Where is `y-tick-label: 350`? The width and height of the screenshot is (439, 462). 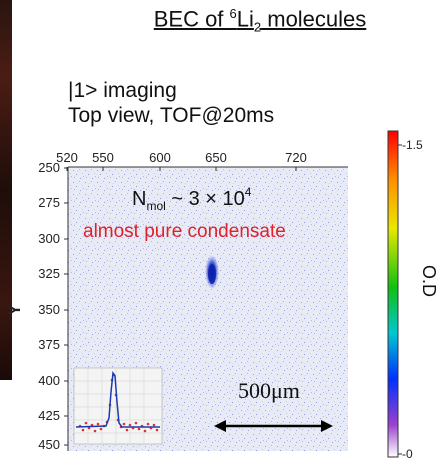 y-tick-label: 350 is located at coordinates (49, 309).